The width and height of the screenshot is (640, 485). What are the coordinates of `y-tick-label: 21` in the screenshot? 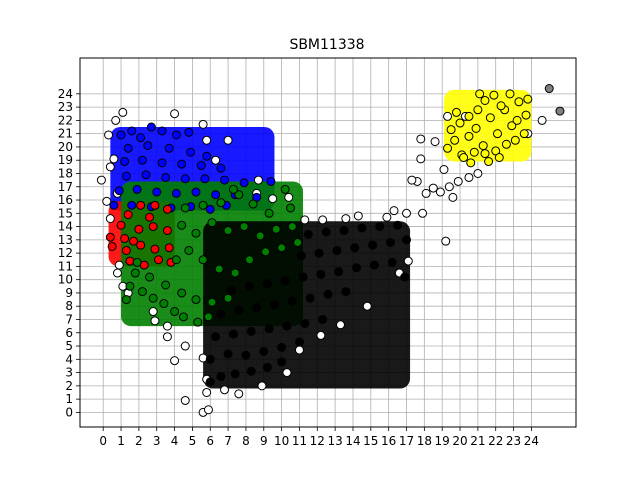 It's located at (65, 134).